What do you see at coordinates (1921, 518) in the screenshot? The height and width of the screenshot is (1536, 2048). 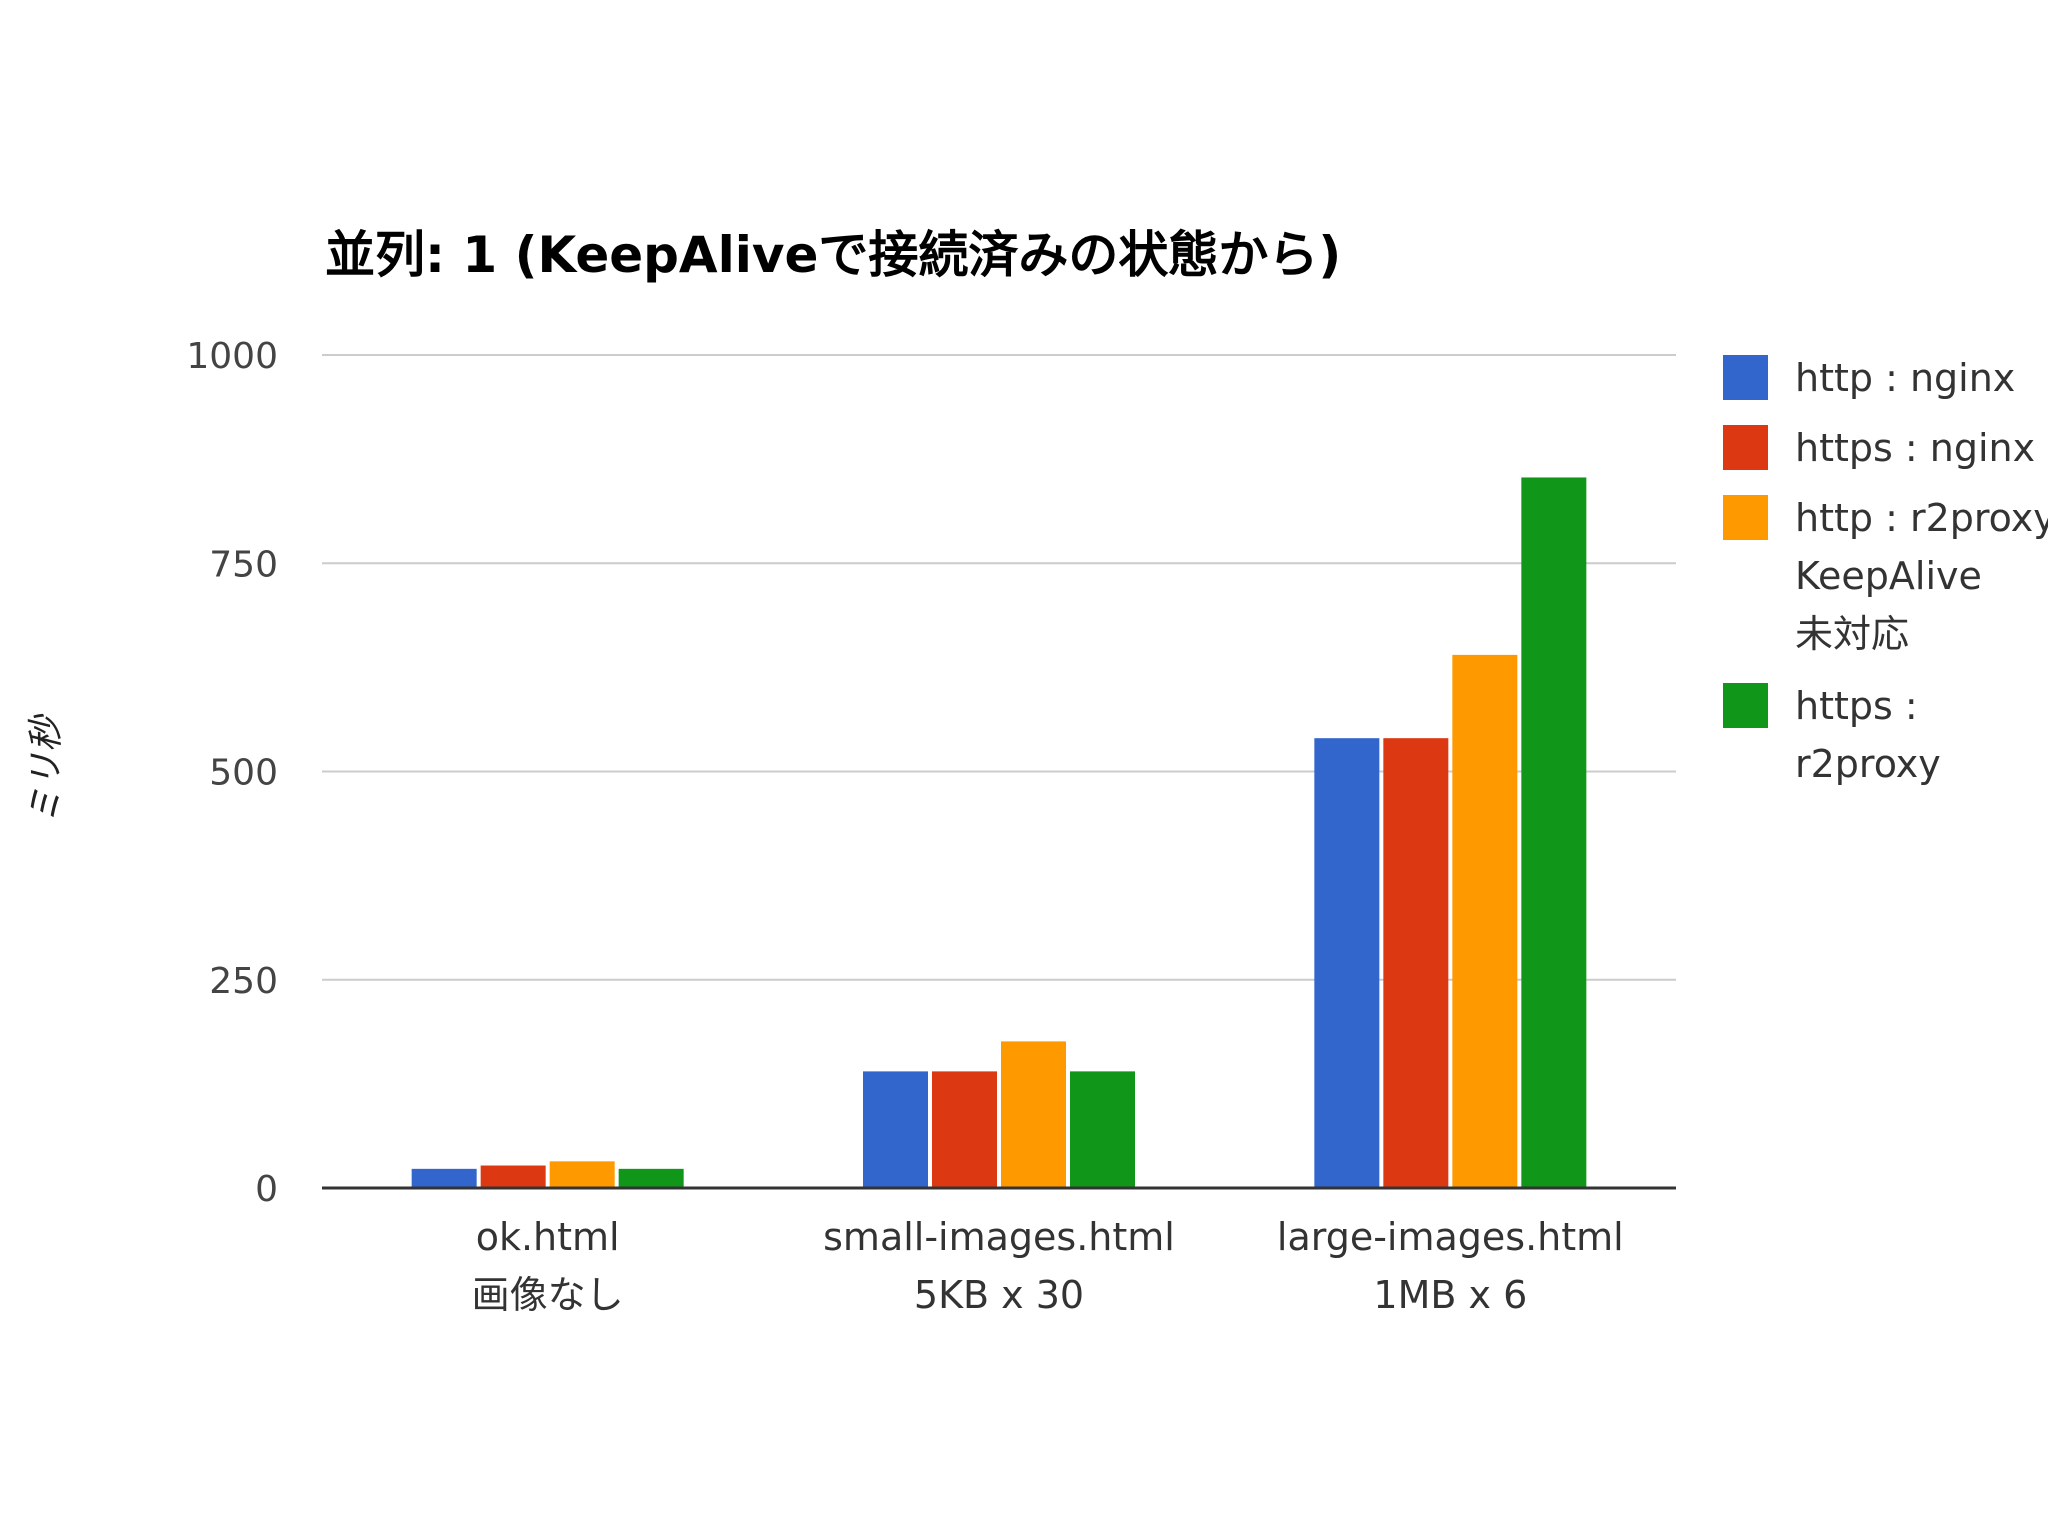 I see `legend-label: http : r2proxy` at bounding box center [1921, 518].